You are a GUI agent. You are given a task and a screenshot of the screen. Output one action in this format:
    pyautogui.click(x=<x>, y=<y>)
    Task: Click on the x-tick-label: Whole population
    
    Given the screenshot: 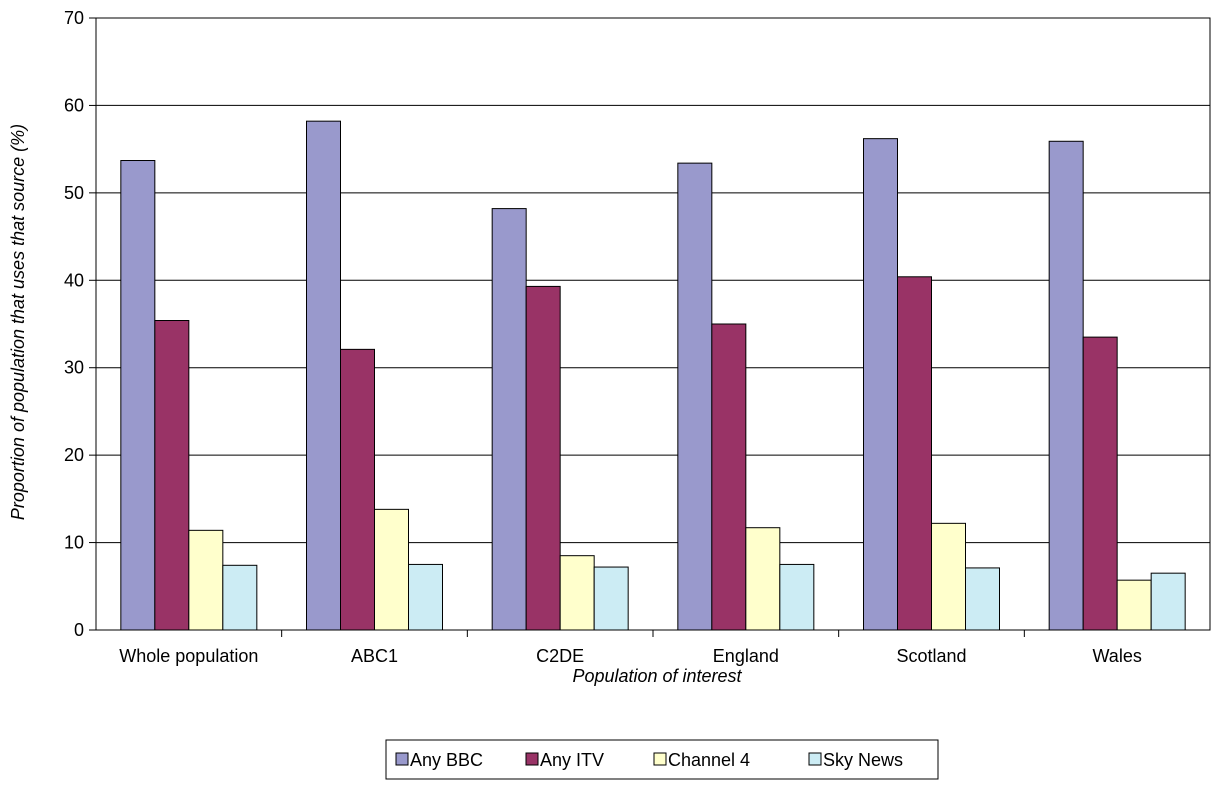 What is the action you would take?
    pyautogui.click(x=188, y=656)
    